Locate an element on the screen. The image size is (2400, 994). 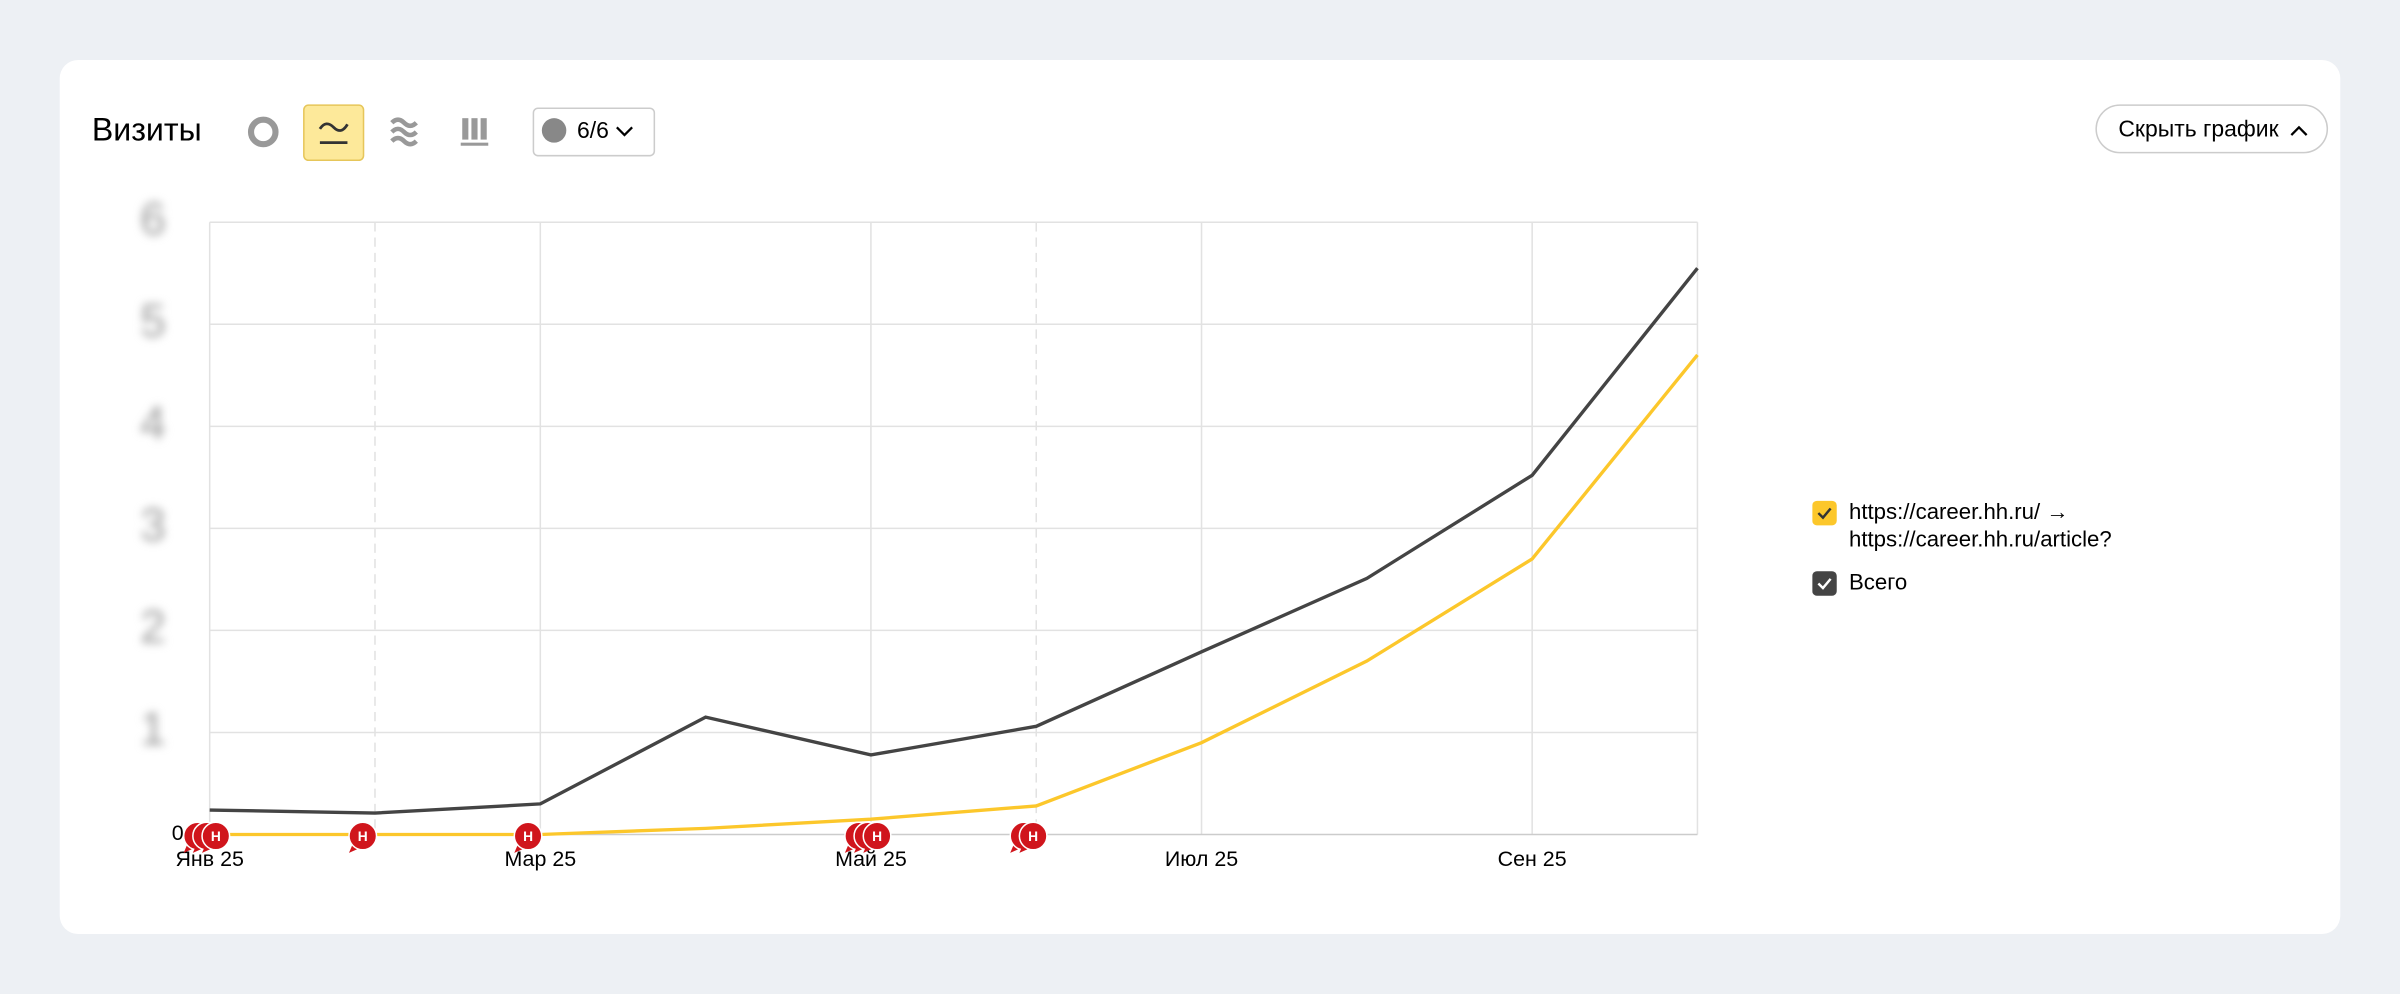
hide-chart-button: Скрыть график is located at coordinates (2212, 129).